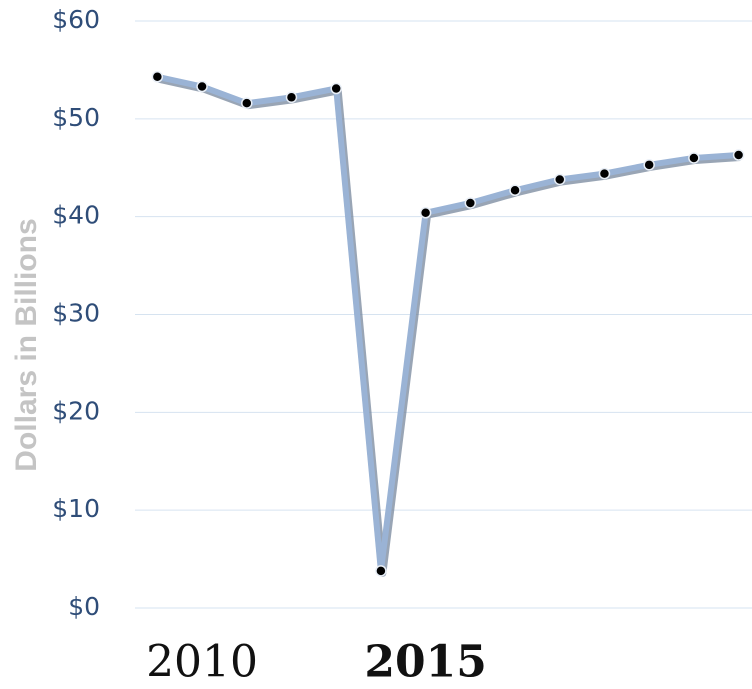  I want to click on x-tick-label: 2010, so click(202, 662).